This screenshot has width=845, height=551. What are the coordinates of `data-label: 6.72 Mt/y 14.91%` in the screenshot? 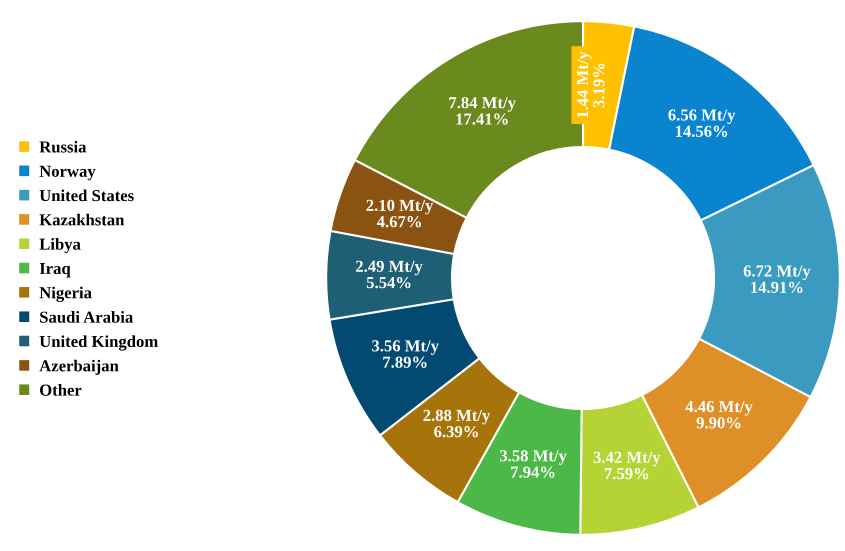 It's located at (777, 279).